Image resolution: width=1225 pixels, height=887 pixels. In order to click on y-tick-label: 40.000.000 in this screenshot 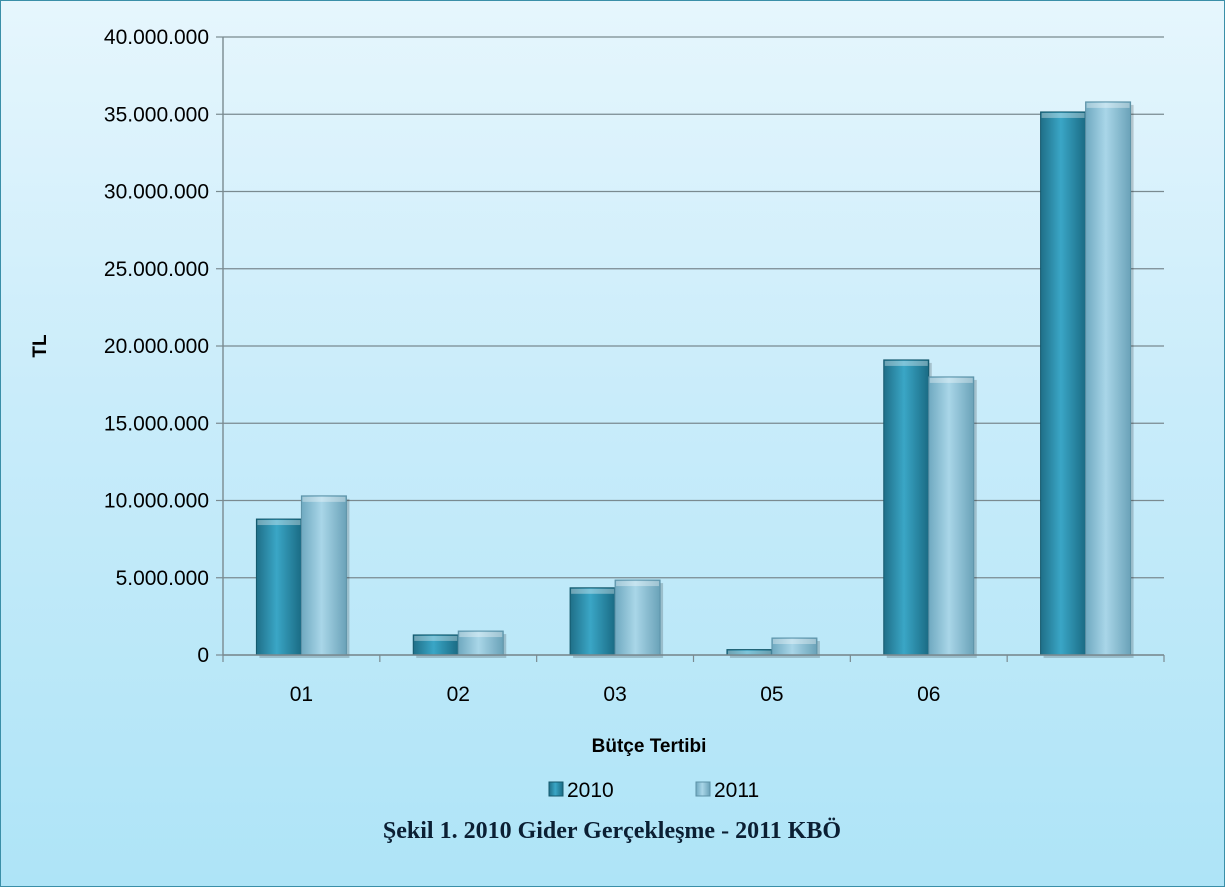, I will do `click(156, 37)`.